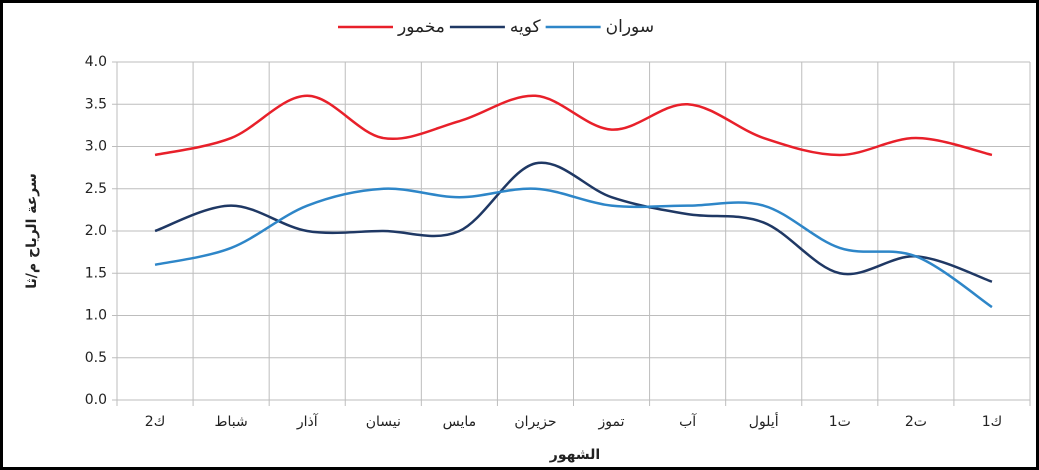 The width and height of the screenshot is (1039, 470). Describe the element at coordinates (840, 422) in the screenshot. I see `x-tick-label: ت1` at that location.